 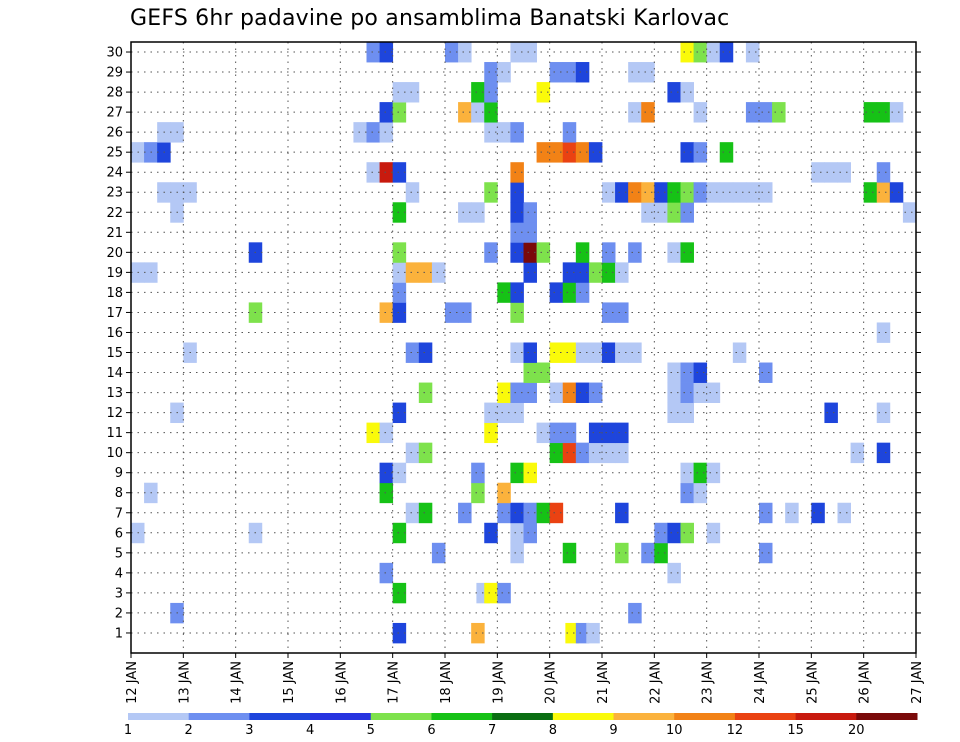 What do you see at coordinates (553, 730) in the screenshot?
I see `colorbar-label: 8` at bounding box center [553, 730].